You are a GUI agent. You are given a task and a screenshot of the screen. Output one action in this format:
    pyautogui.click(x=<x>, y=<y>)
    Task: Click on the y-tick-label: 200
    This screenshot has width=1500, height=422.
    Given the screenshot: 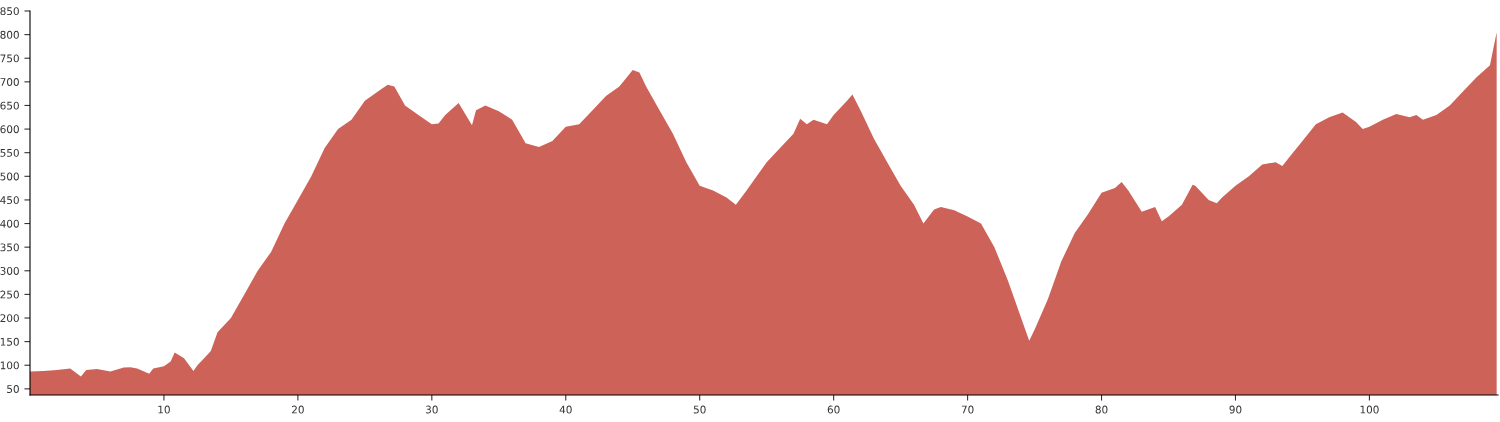 What is the action you would take?
    pyautogui.click(x=9, y=318)
    